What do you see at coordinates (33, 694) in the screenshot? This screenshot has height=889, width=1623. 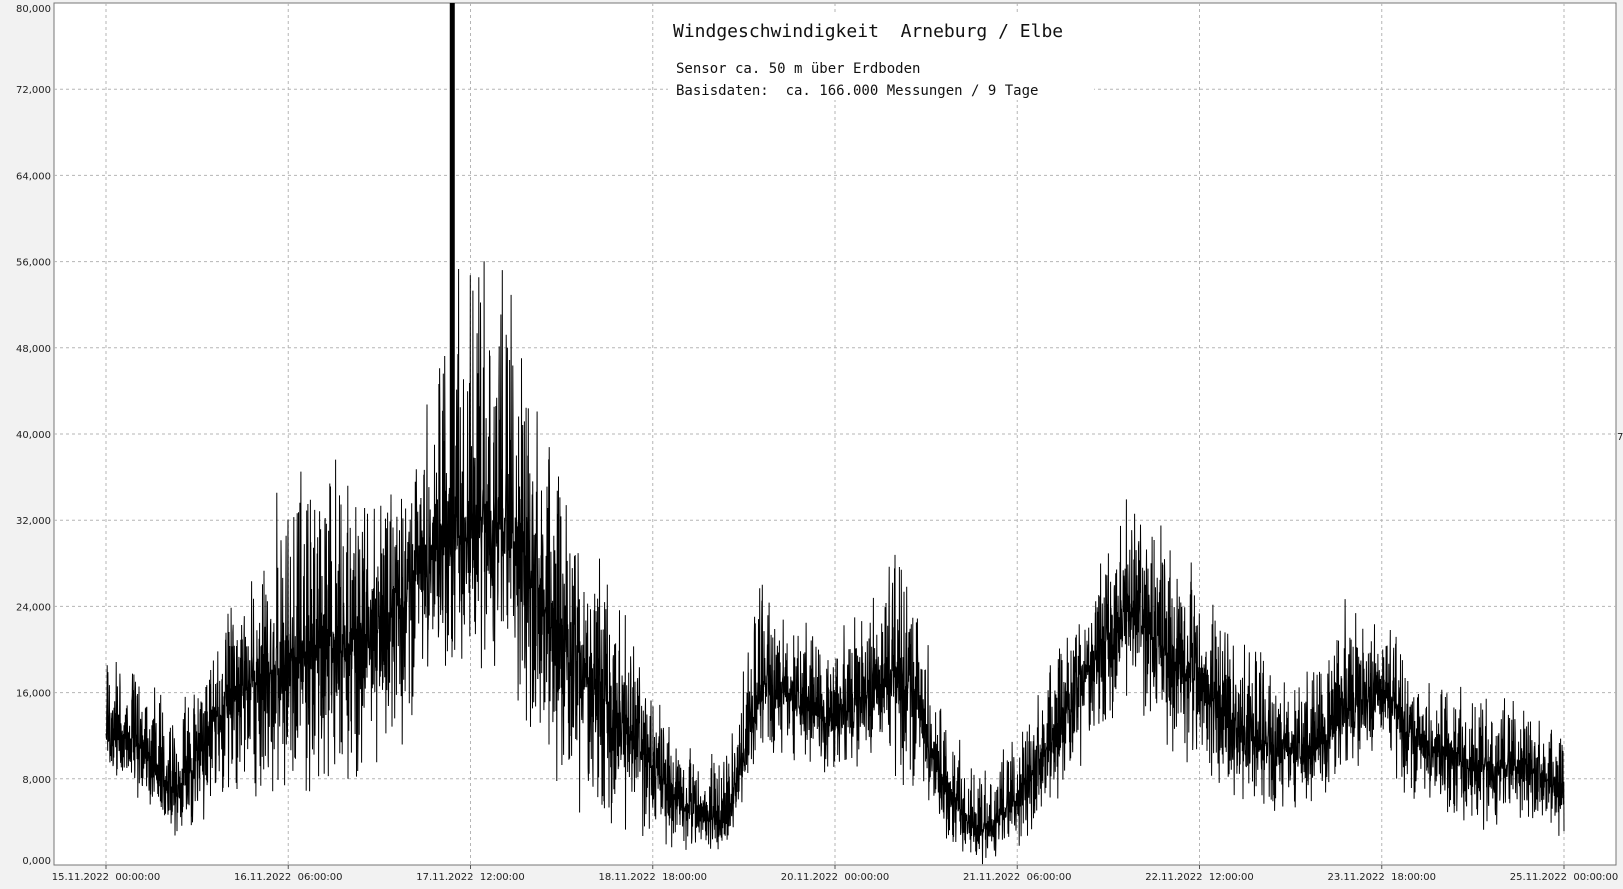 I see `y-tick-label: 16,000` at bounding box center [33, 694].